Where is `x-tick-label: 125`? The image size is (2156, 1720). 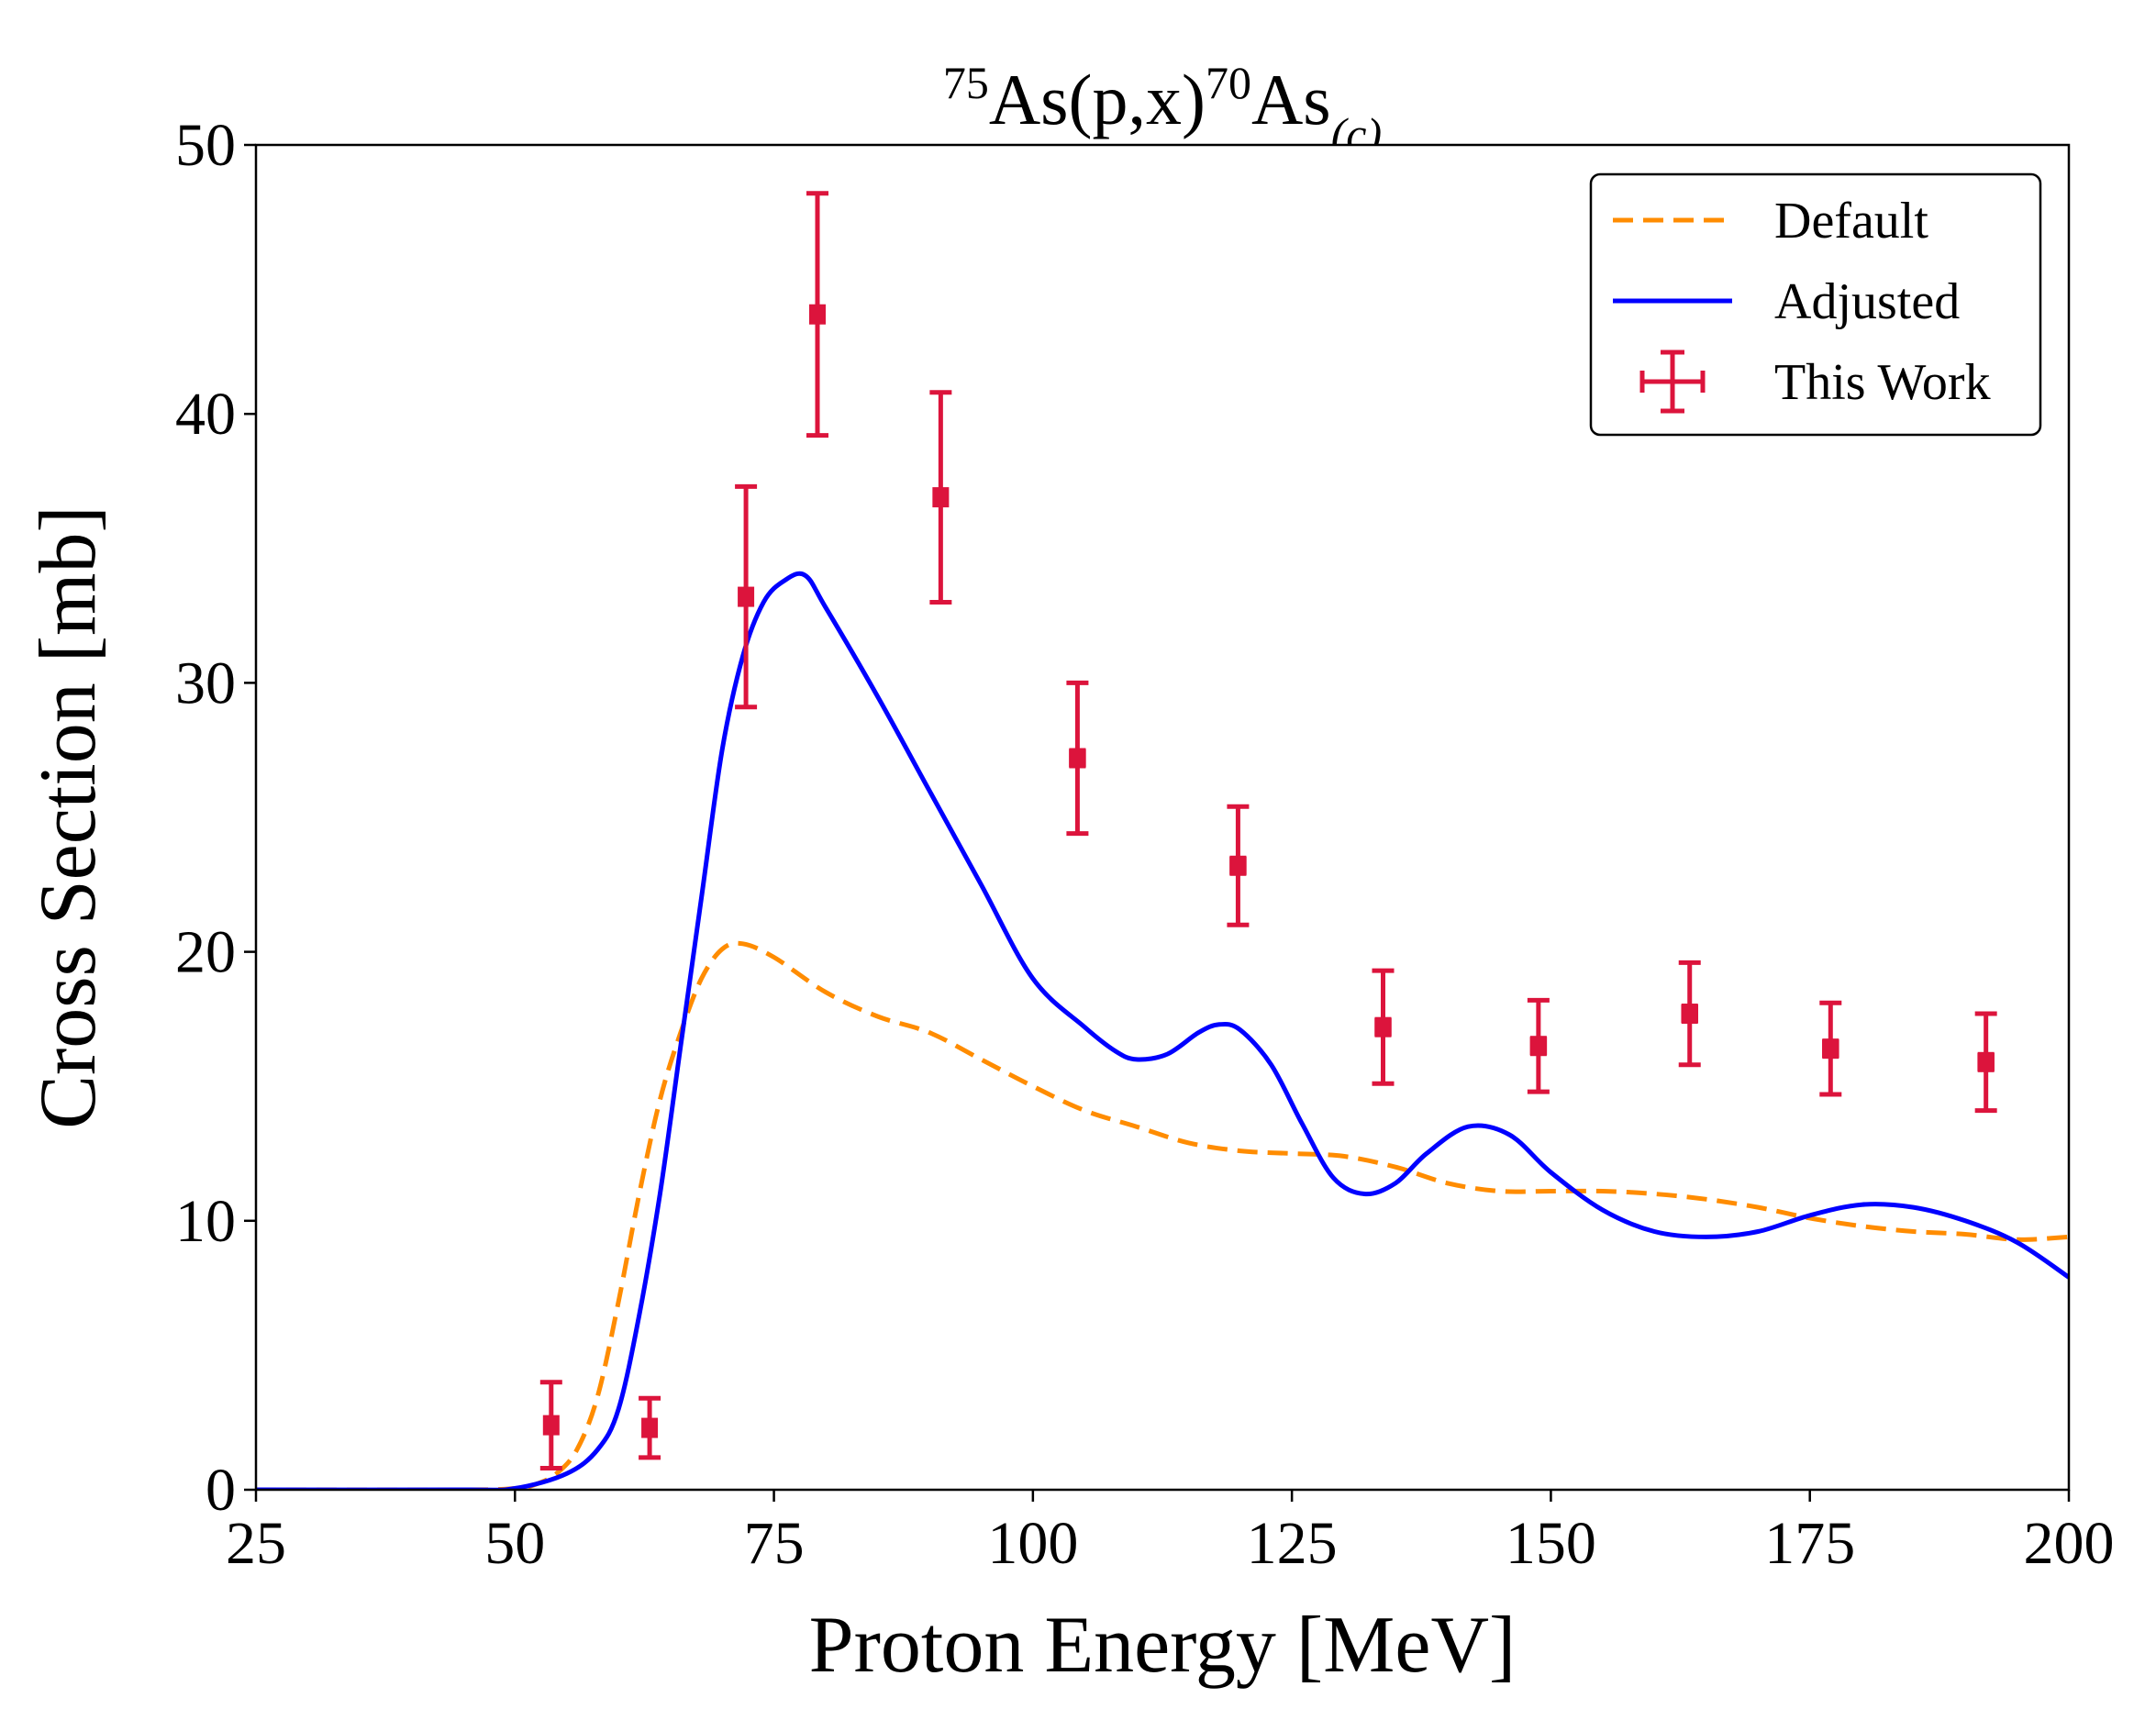
x-tick-label: 125 is located at coordinates (1292, 1543).